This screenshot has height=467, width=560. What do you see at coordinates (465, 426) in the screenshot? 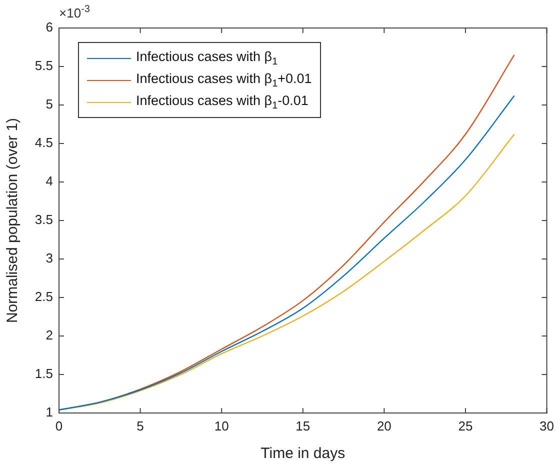
I see `x-tick-label: 25` at bounding box center [465, 426].